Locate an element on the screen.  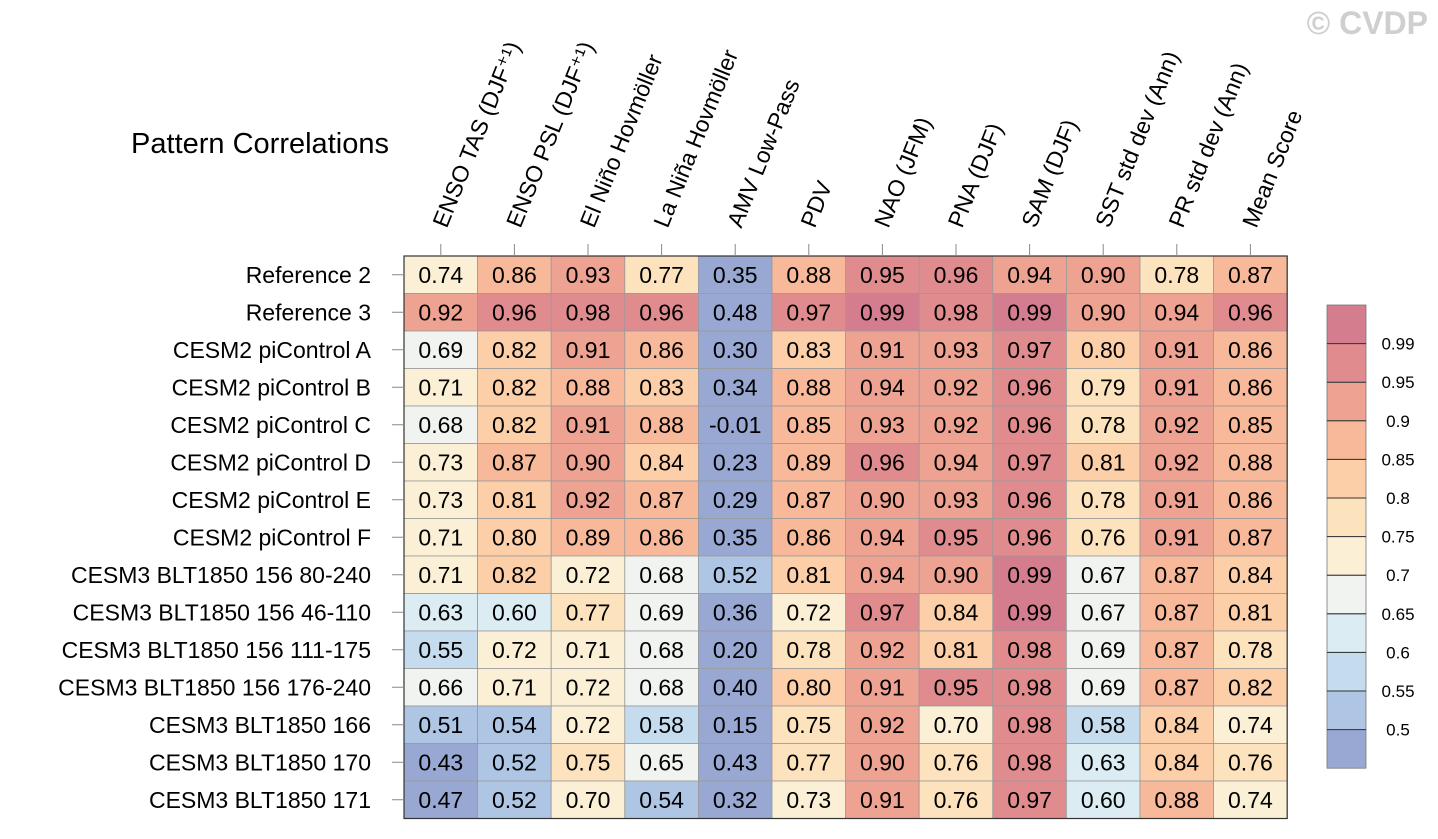
cell-value-label: 0.65 is located at coordinates (661, 762).